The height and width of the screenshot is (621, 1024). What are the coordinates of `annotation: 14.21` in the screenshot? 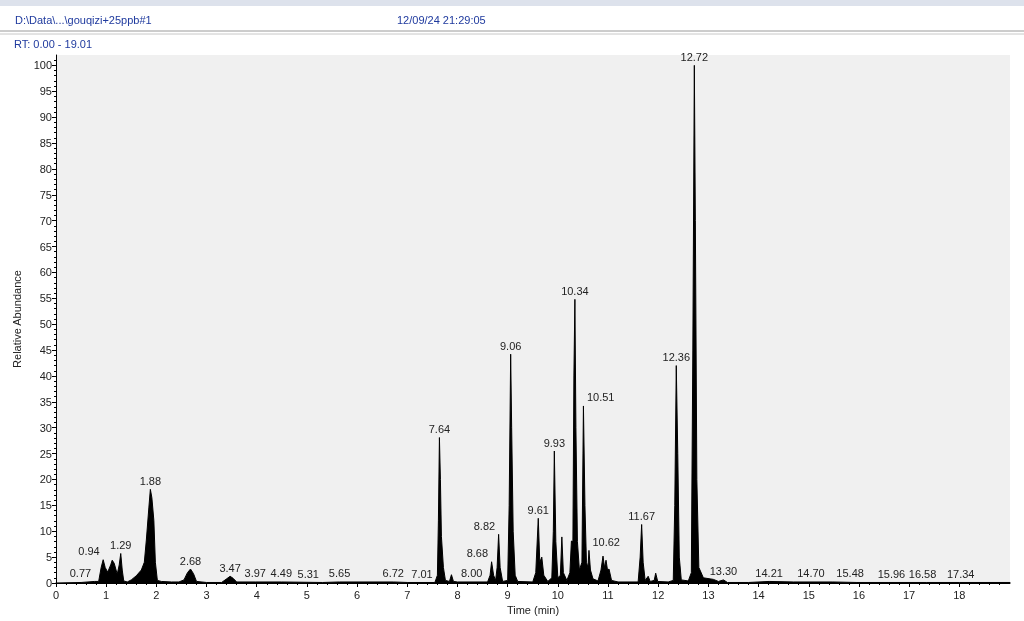 It's located at (769, 572).